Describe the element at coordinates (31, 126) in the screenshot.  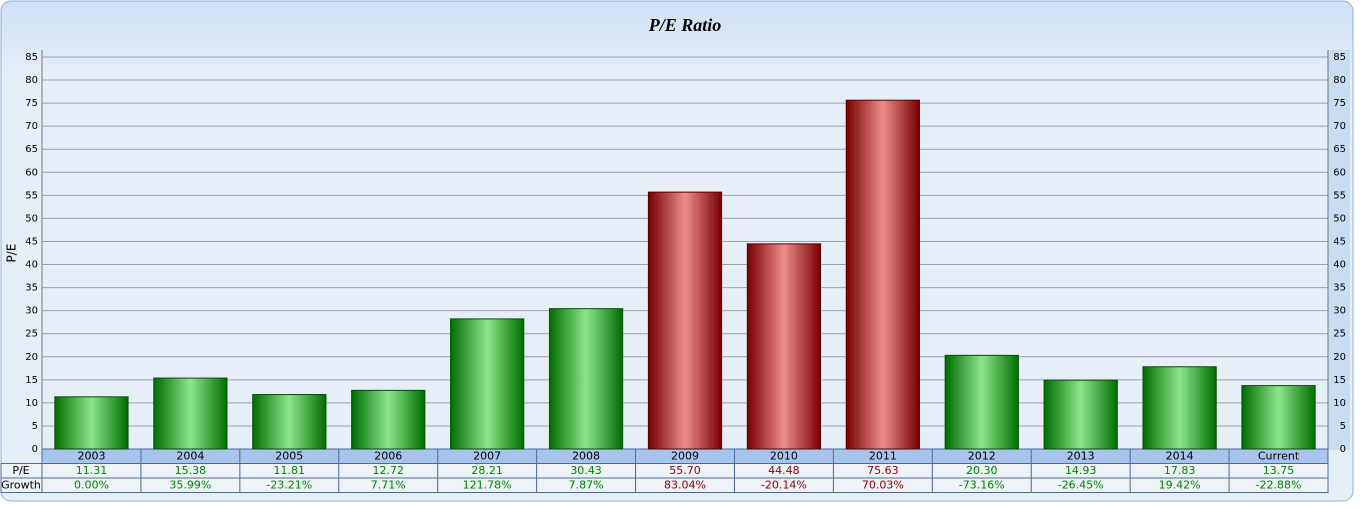
I see `y-tick-label: 70` at that location.